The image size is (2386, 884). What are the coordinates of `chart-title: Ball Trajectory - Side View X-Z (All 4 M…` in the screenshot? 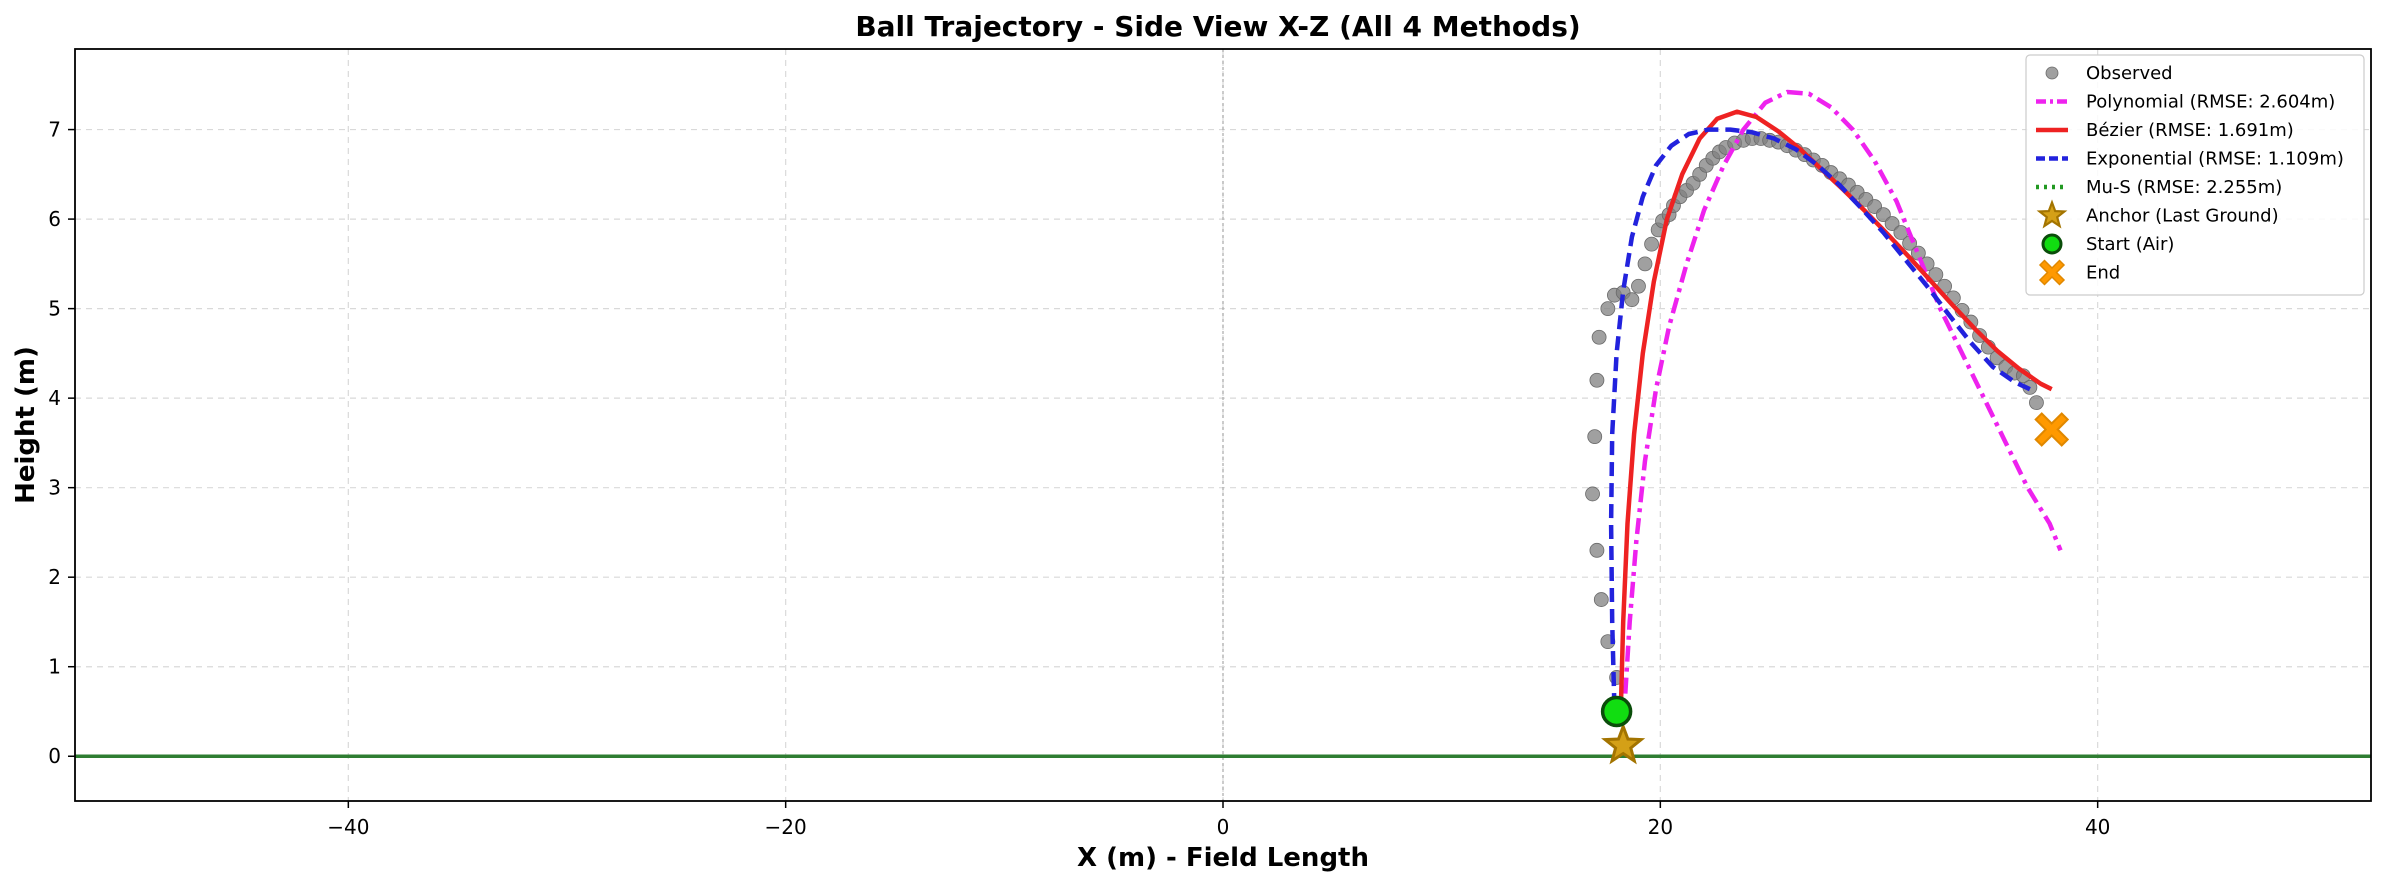 It's located at (1217, 26).